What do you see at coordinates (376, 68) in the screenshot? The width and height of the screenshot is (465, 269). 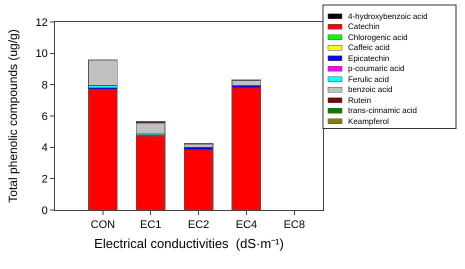 I see `legend-label: p-coumaric acid` at bounding box center [376, 68].